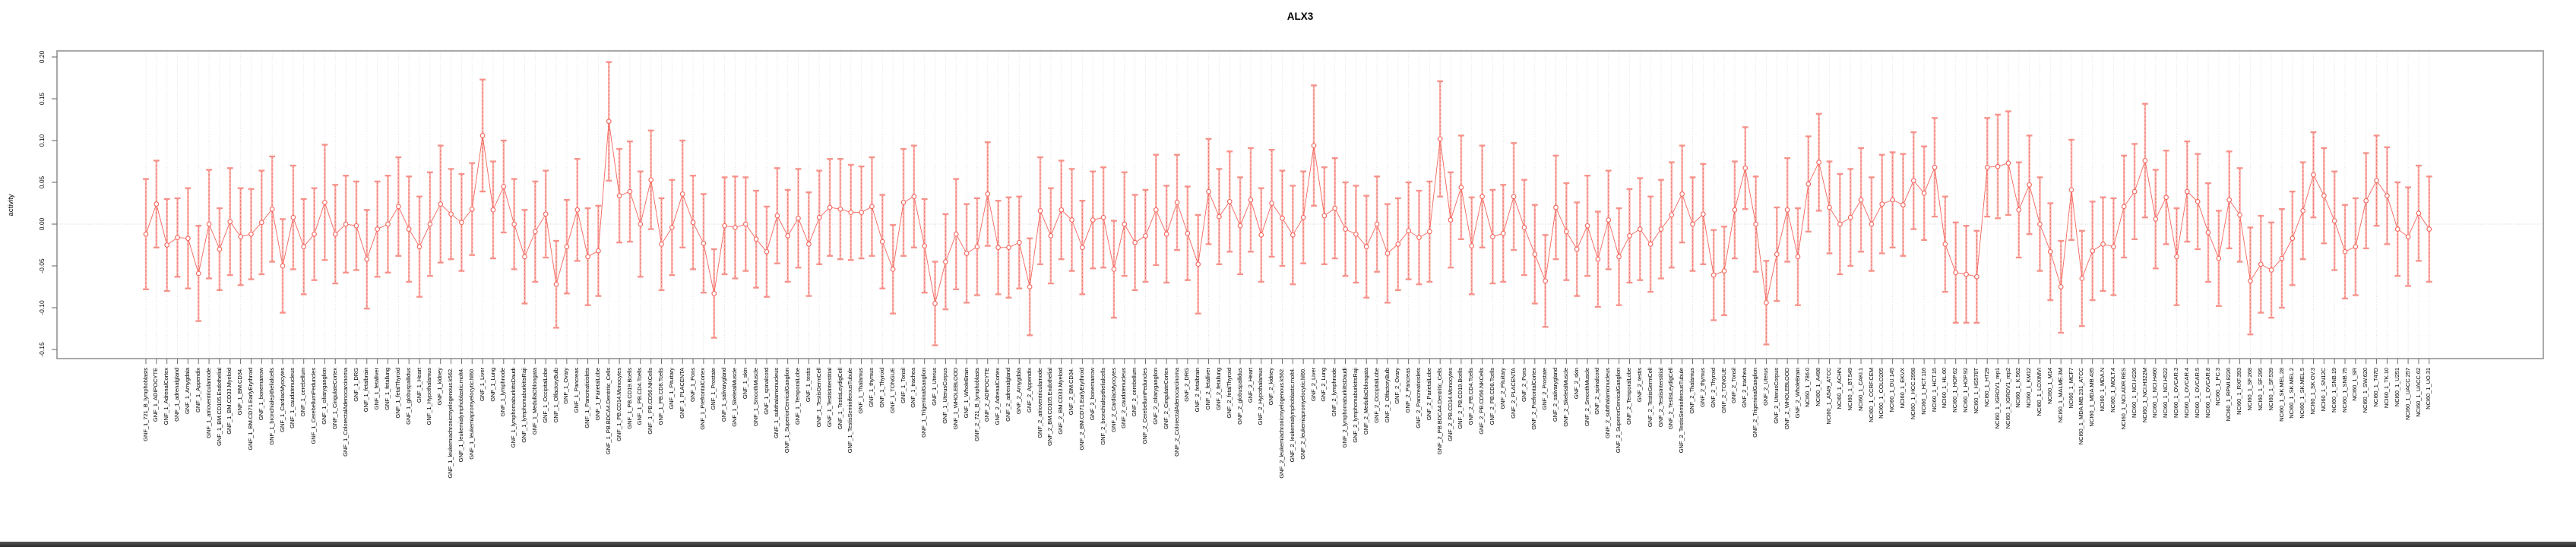 This screenshot has width=2576, height=547. What do you see at coordinates (598, 394) in the screenshot?
I see `x-tick-label: GNF_1_ParietalLobe` at bounding box center [598, 394].